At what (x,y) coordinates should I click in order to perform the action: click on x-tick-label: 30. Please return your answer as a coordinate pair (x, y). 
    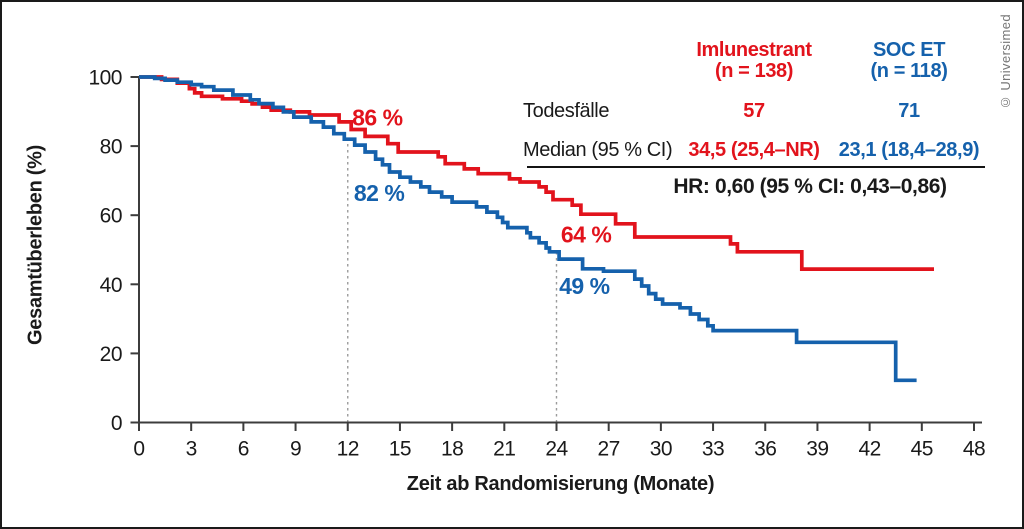
    Looking at the image, I should click on (661, 449).